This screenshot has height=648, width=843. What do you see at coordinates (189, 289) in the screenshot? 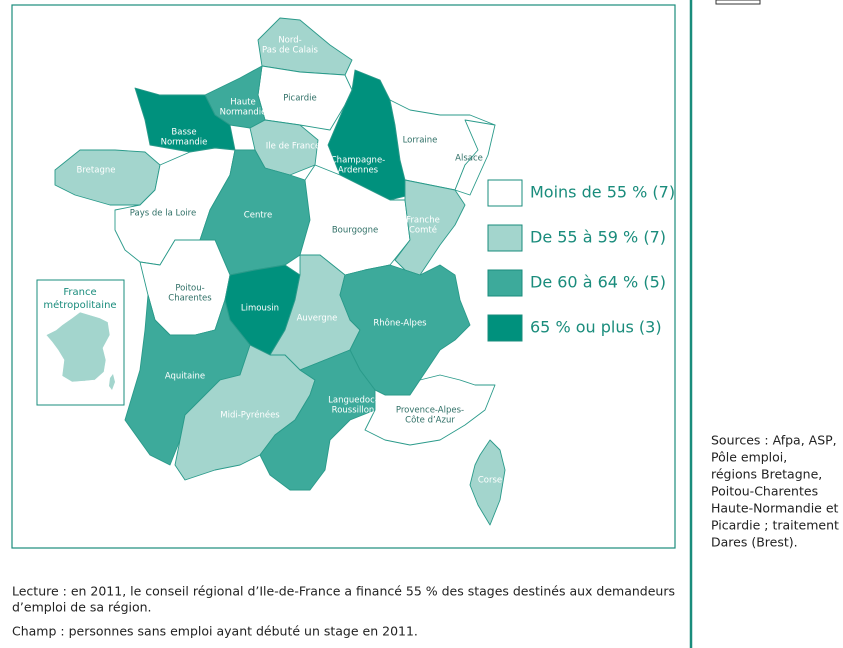
I see `region-label: Poitou-` at bounding box center [189, 289].